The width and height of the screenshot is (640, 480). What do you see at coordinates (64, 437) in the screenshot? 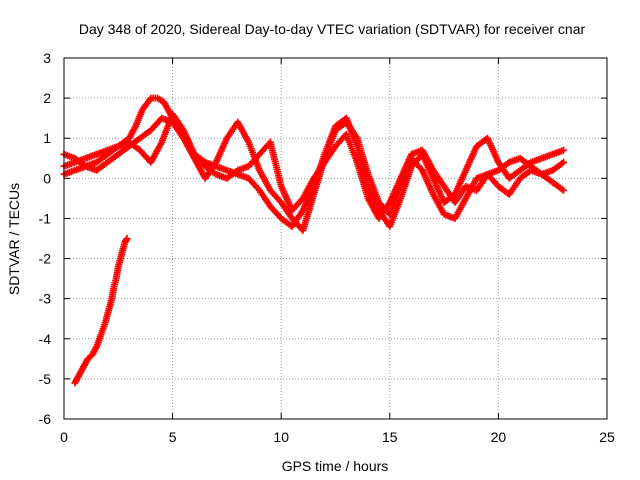
I see `x-tick-label: 0` at bounding box center [64, 437].